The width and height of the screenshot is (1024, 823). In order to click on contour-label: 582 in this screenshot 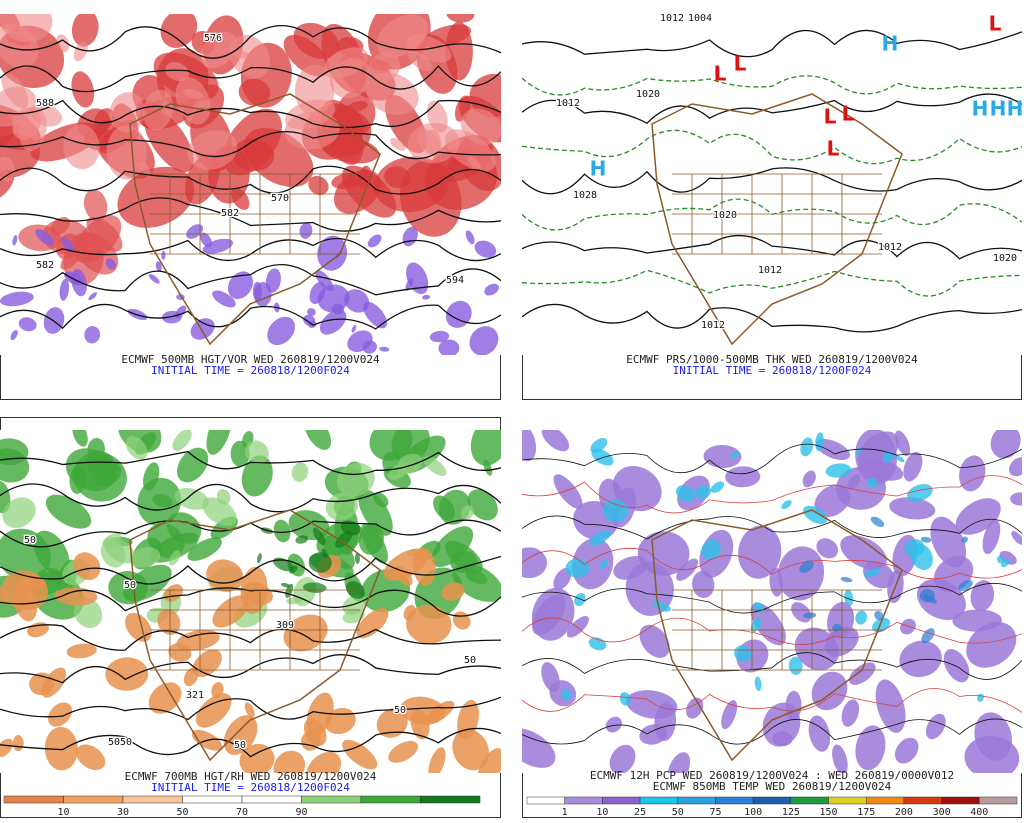, I will do `click(45, 265)`.